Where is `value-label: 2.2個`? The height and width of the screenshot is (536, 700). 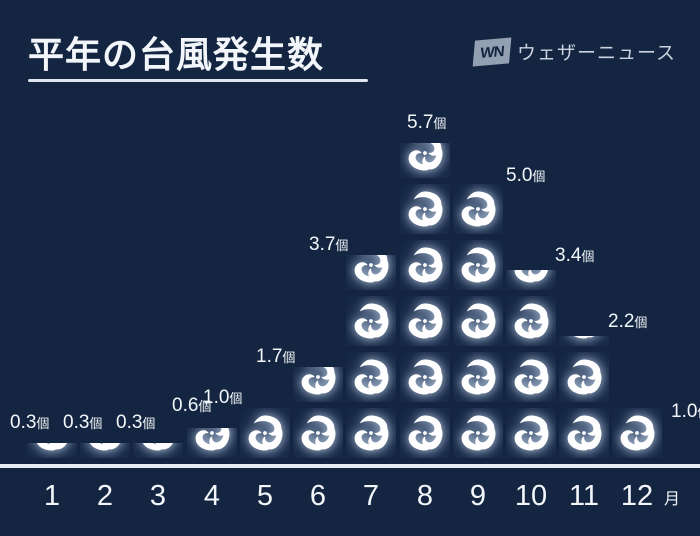 value-label: 2.2個 is located at coordinates (628, 321).